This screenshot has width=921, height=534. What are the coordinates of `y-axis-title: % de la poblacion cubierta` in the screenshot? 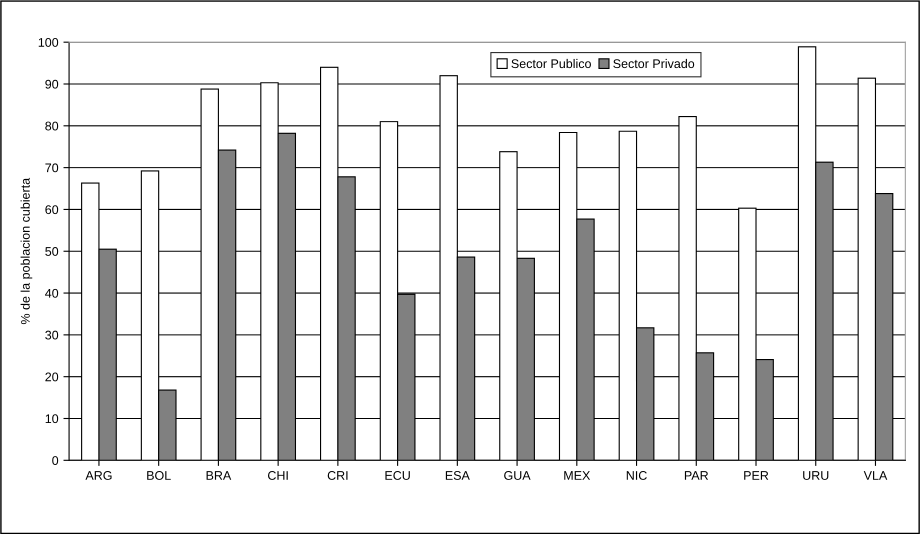 It's located at (26, 251).